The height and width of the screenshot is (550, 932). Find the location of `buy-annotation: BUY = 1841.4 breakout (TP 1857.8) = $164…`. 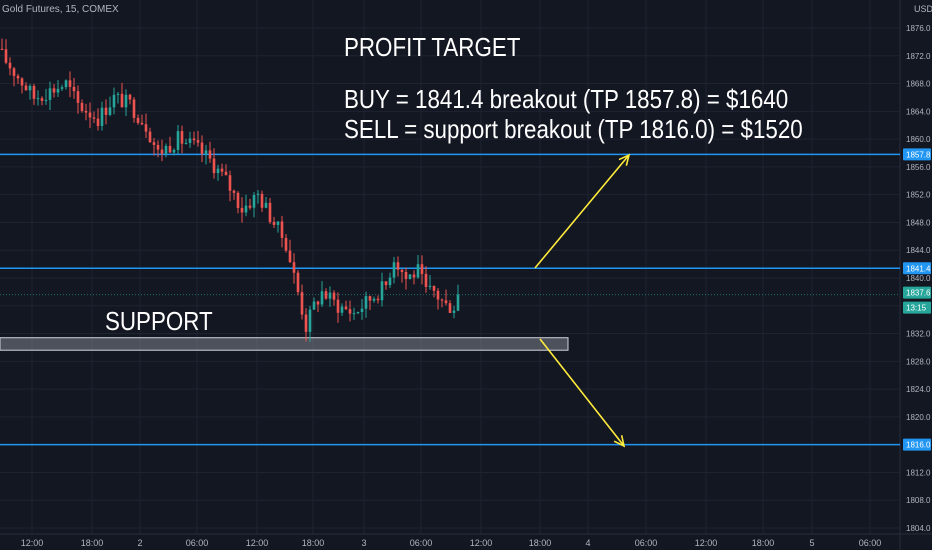

buy-annotation: BUY = 1841.4 breakout (TP 1857.8) = $164… is located at coordinates (566, 99).